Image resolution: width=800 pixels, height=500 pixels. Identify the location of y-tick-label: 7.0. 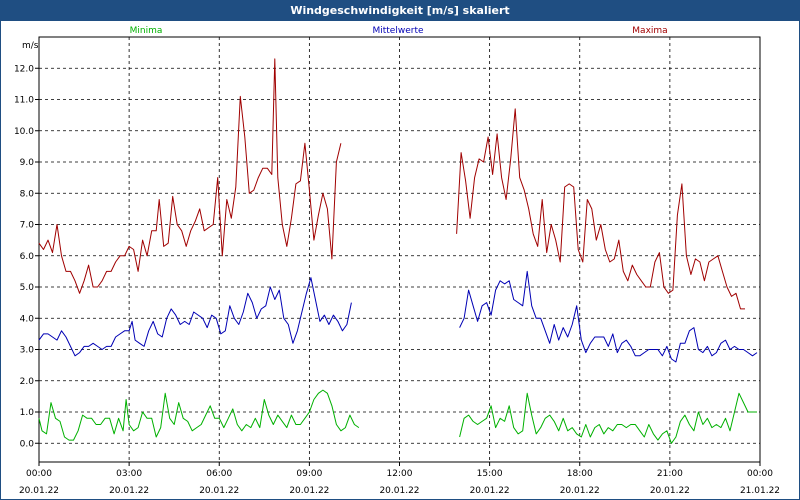
(27, 226).